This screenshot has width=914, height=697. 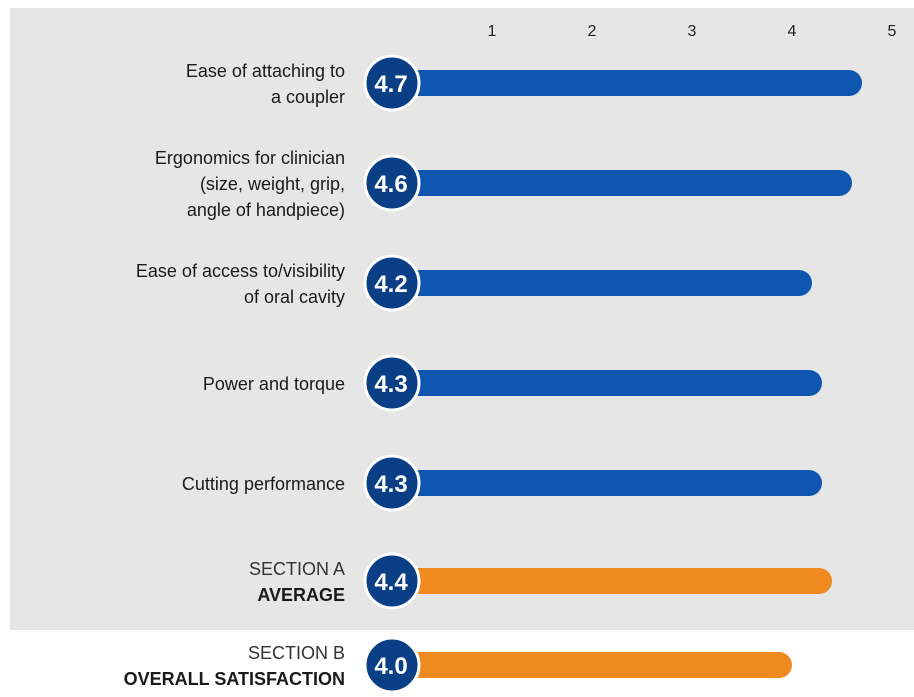 What do you see at coordinates (297, 582) in the screenshot?
I see `category-label: SECTION A AVERAGE` at bounding box center [297, 582].